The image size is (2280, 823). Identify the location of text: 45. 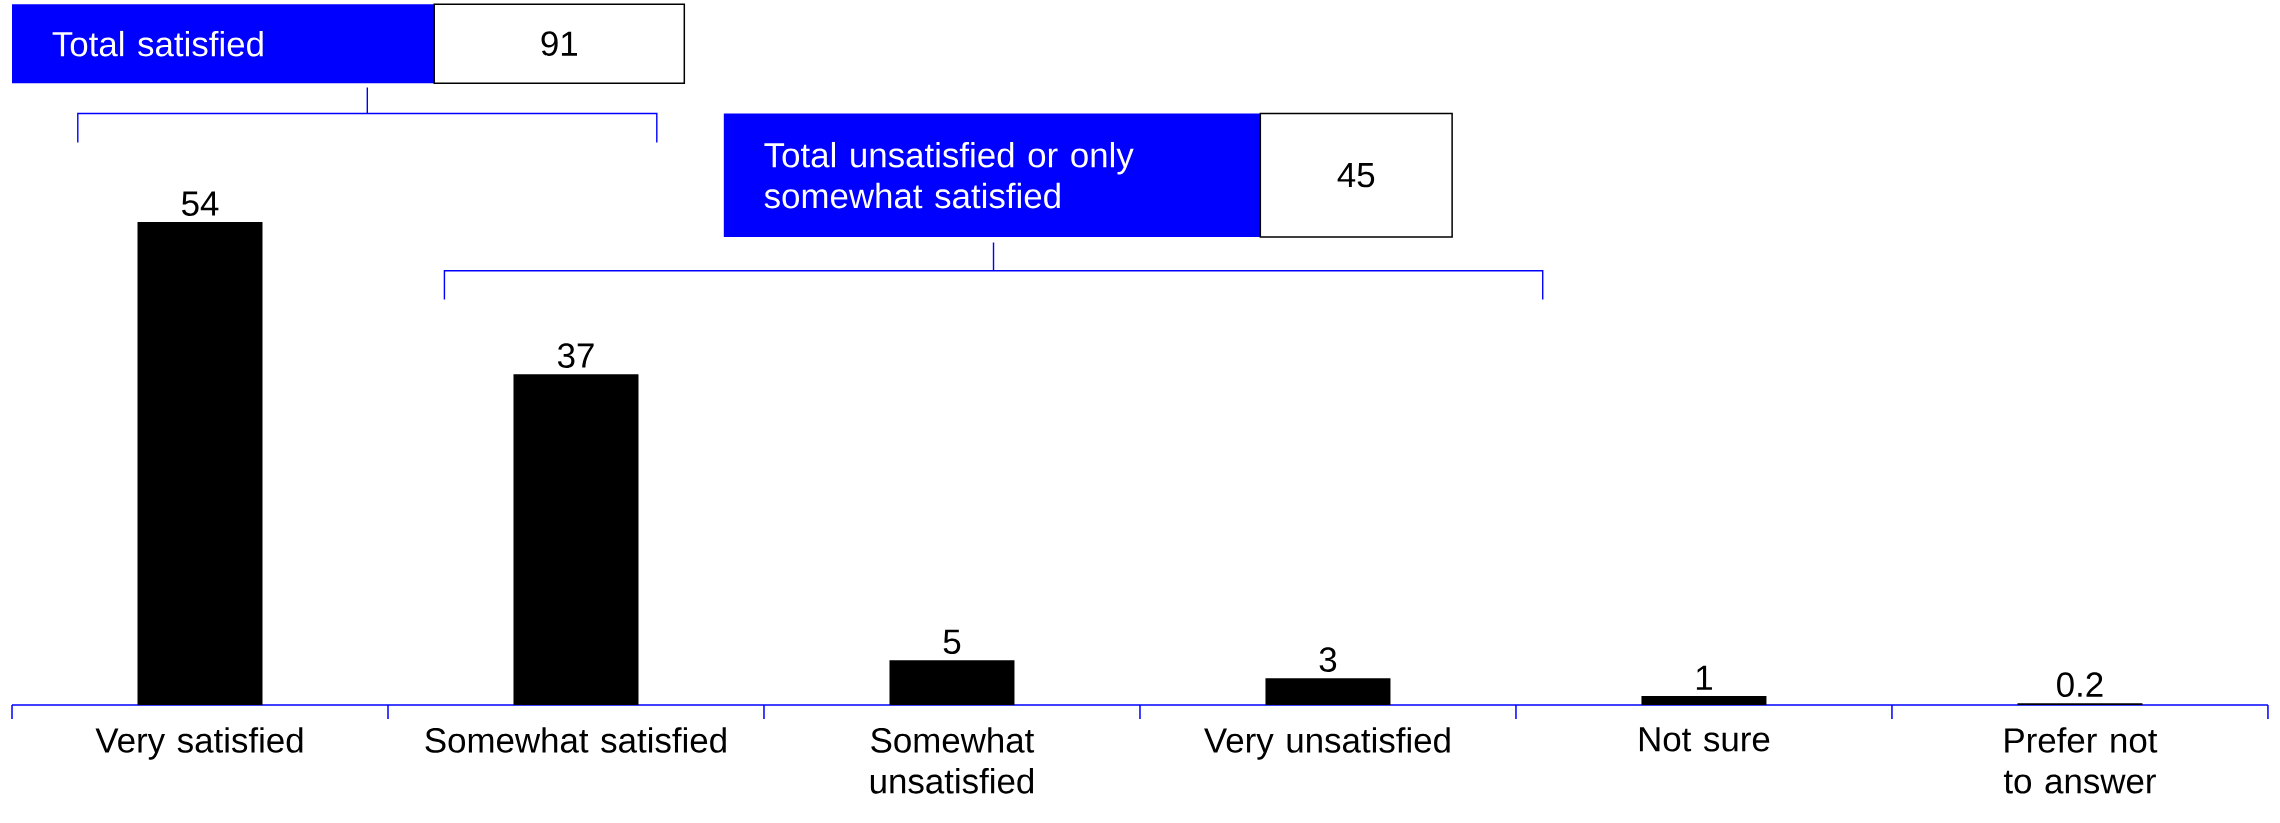
(1356, 175).